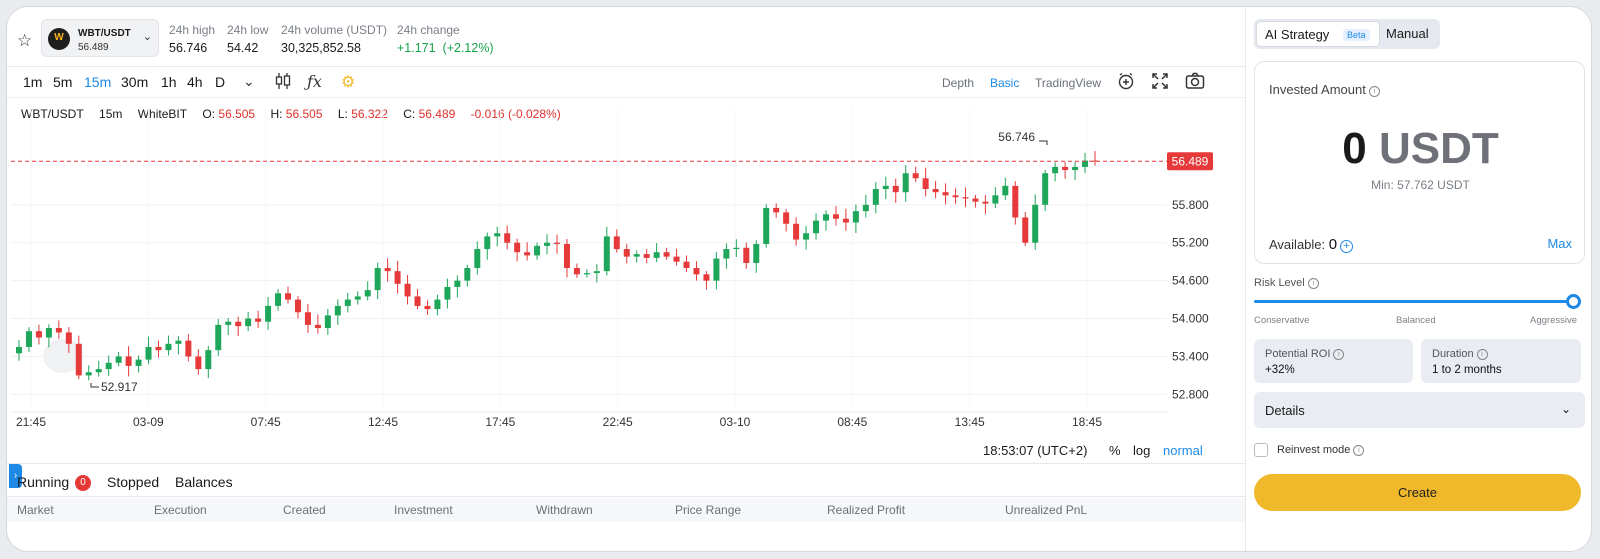 The image size is (1600, 559). Describe the element at coordinates (1195, 83) in the screenshot. I see `camera-icon` at that location.